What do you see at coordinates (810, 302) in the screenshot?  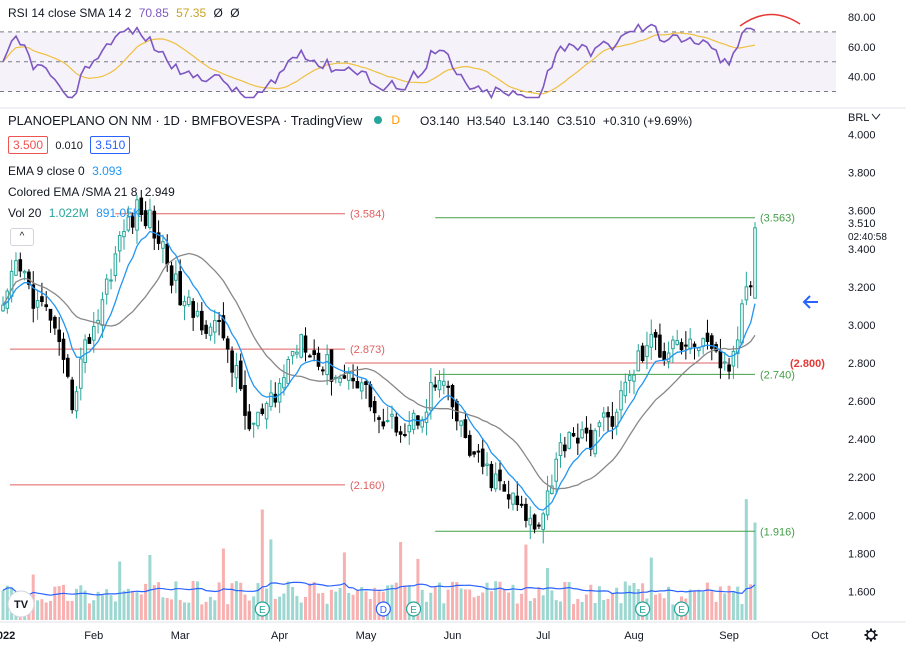 I see `arrow-left-icon` at bounding box center [810, 302].